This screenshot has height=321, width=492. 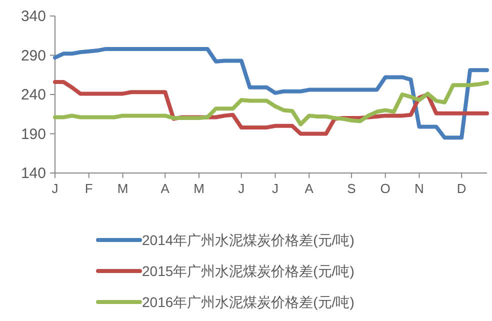 I want to click on legend-label: 2014年广州水泥煤炭价格差(元/吨), so click(x=248, y=240).